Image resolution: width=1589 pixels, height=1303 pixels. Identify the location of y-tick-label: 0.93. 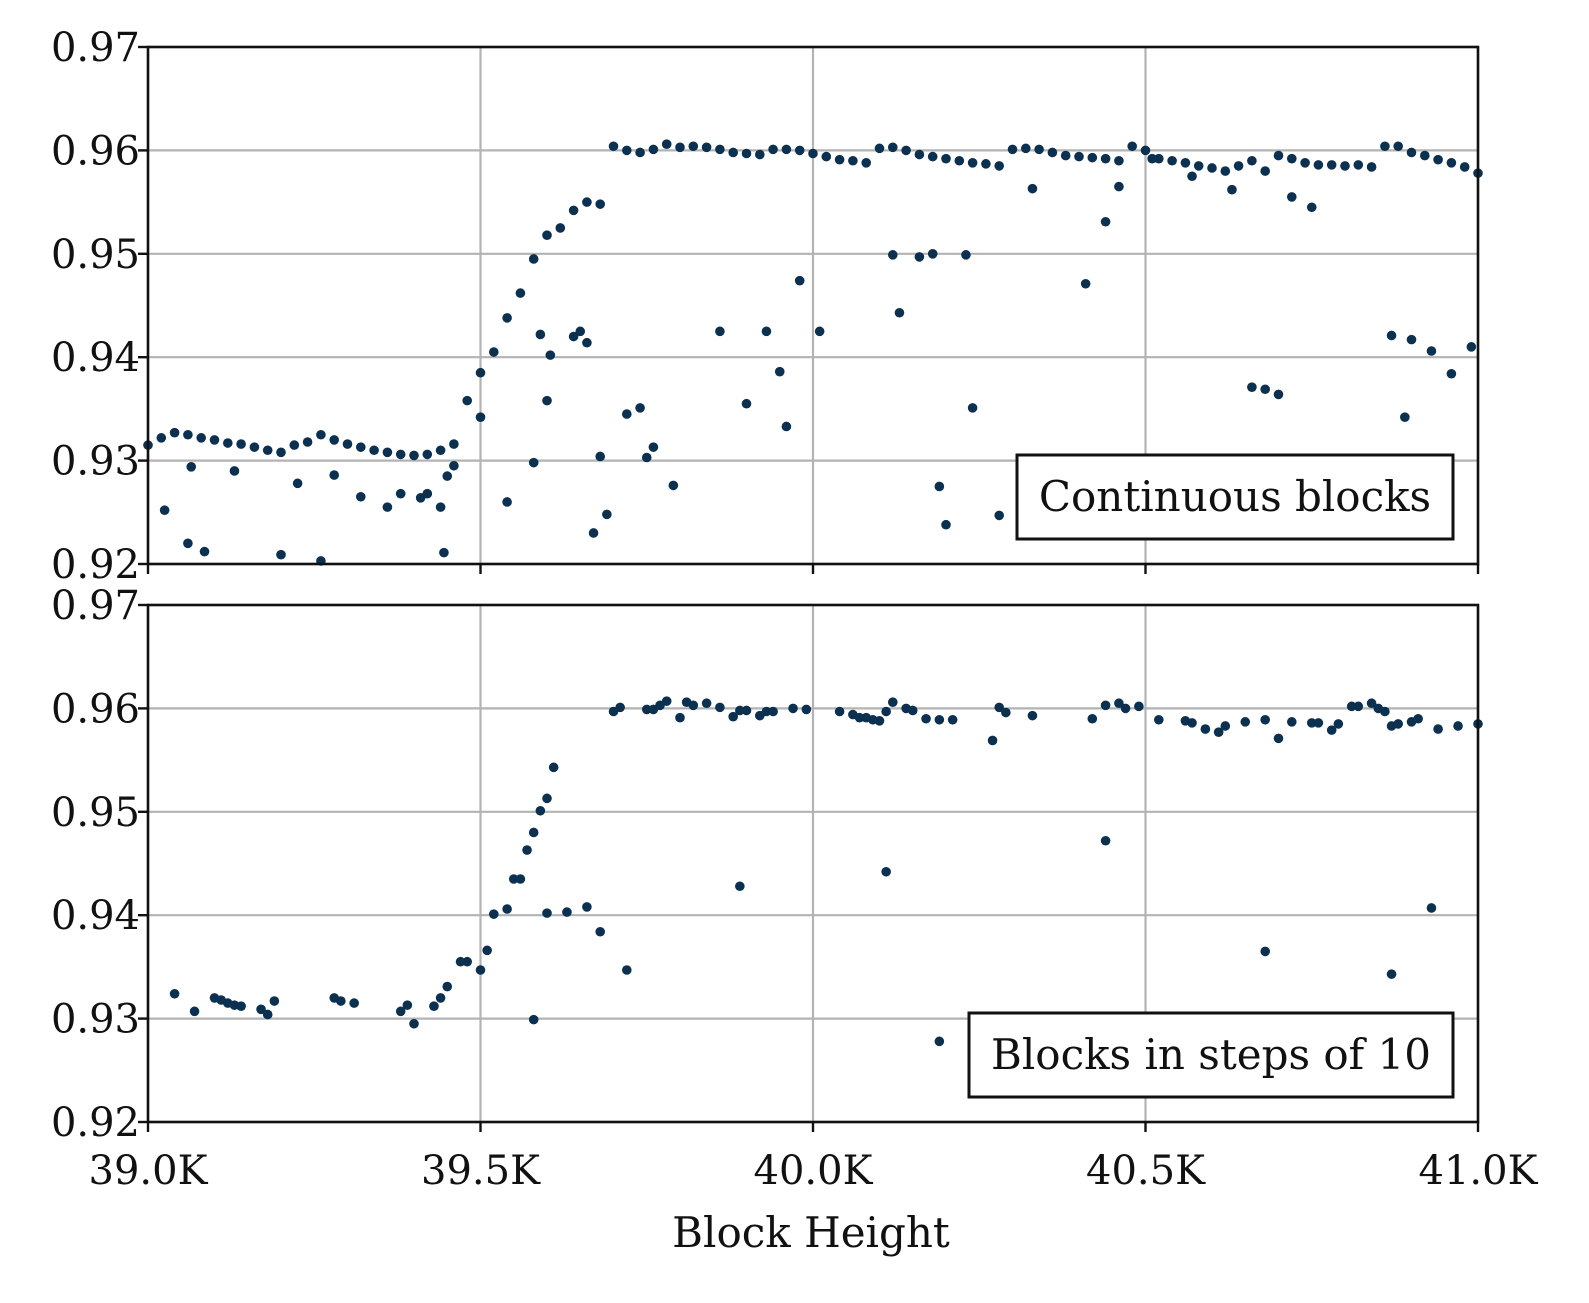
(95, 1020).